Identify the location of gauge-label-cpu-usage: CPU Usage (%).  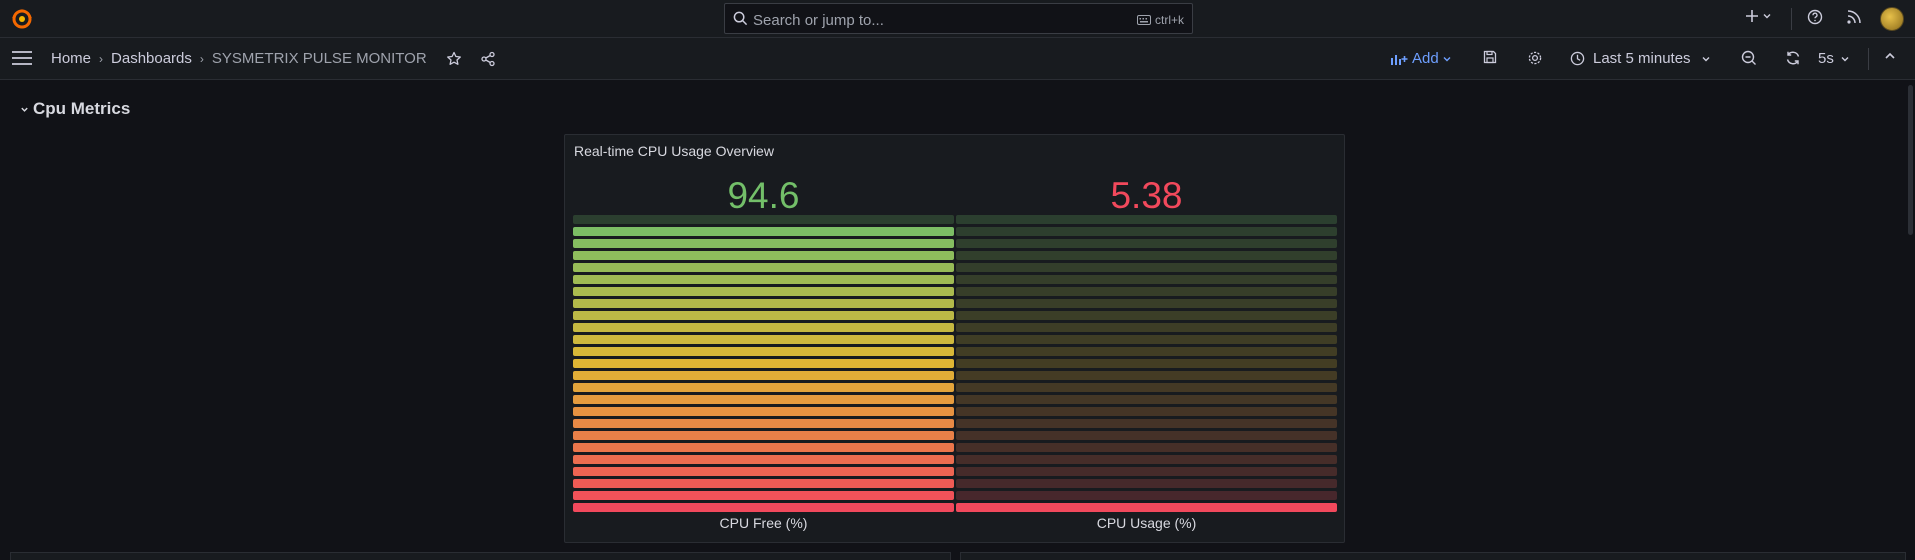
(1146, 523).